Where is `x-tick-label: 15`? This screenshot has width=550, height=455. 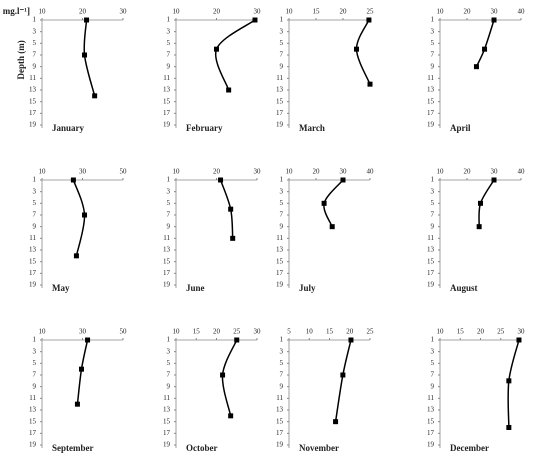 x-tick-label: 15 is located at coordinates (197, 332).